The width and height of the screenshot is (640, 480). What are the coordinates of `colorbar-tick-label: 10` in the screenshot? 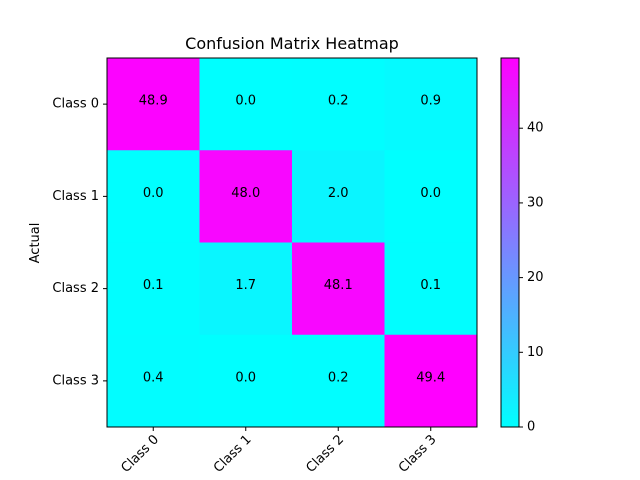 It's located at (535, 352).